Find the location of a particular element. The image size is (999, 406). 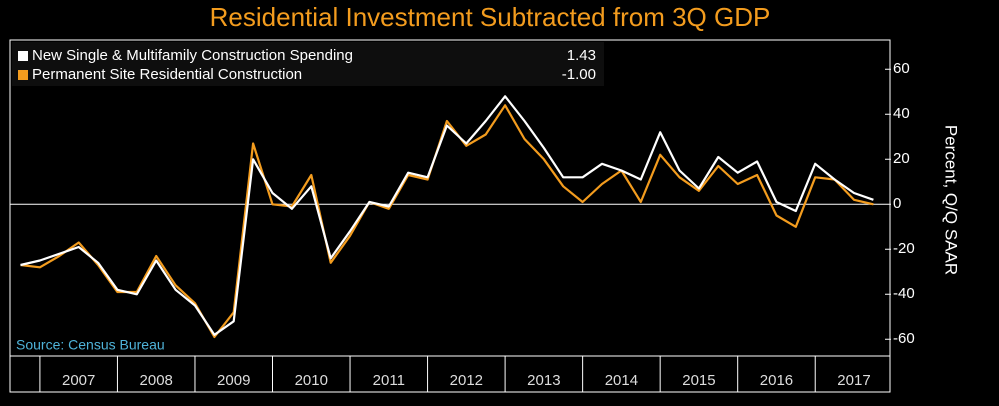

x-tick-label: 2010 is located at coordinates (311, 380).